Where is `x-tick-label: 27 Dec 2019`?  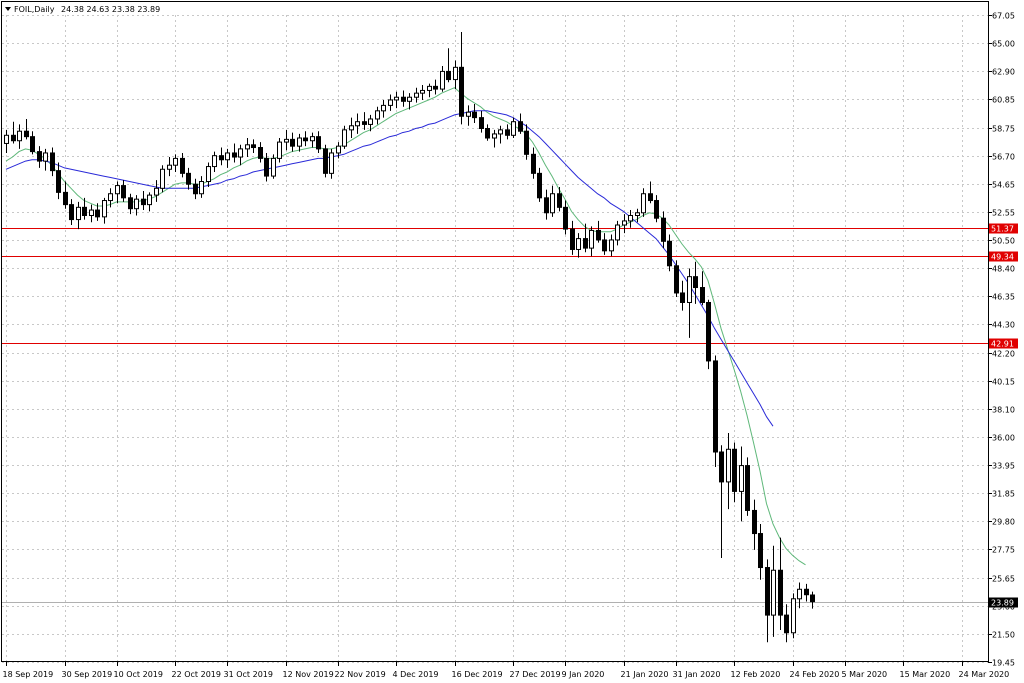
x-tick-label: 27 Dec 2019 is located at coordinates (535, 674).